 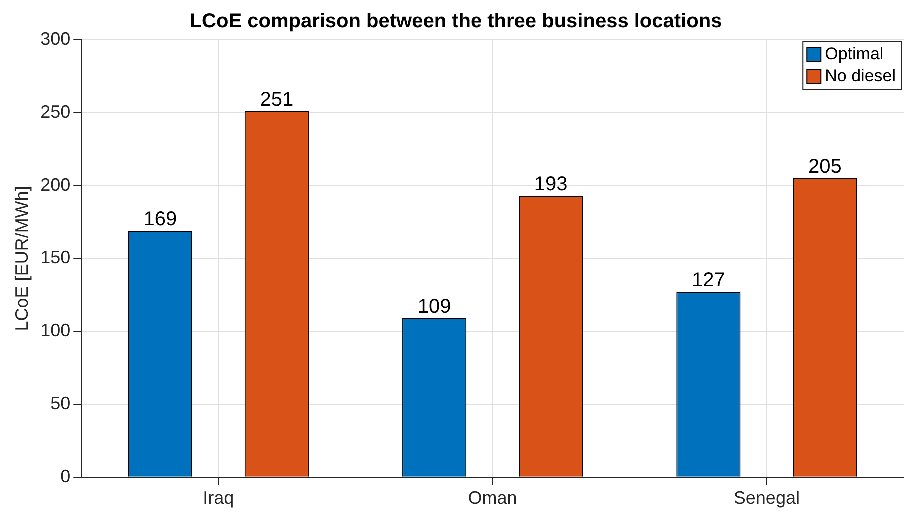 What do you see at coordinates (709, 281) in the screenshot?
I see `data-label: 127` at bounding box center [709, 281].